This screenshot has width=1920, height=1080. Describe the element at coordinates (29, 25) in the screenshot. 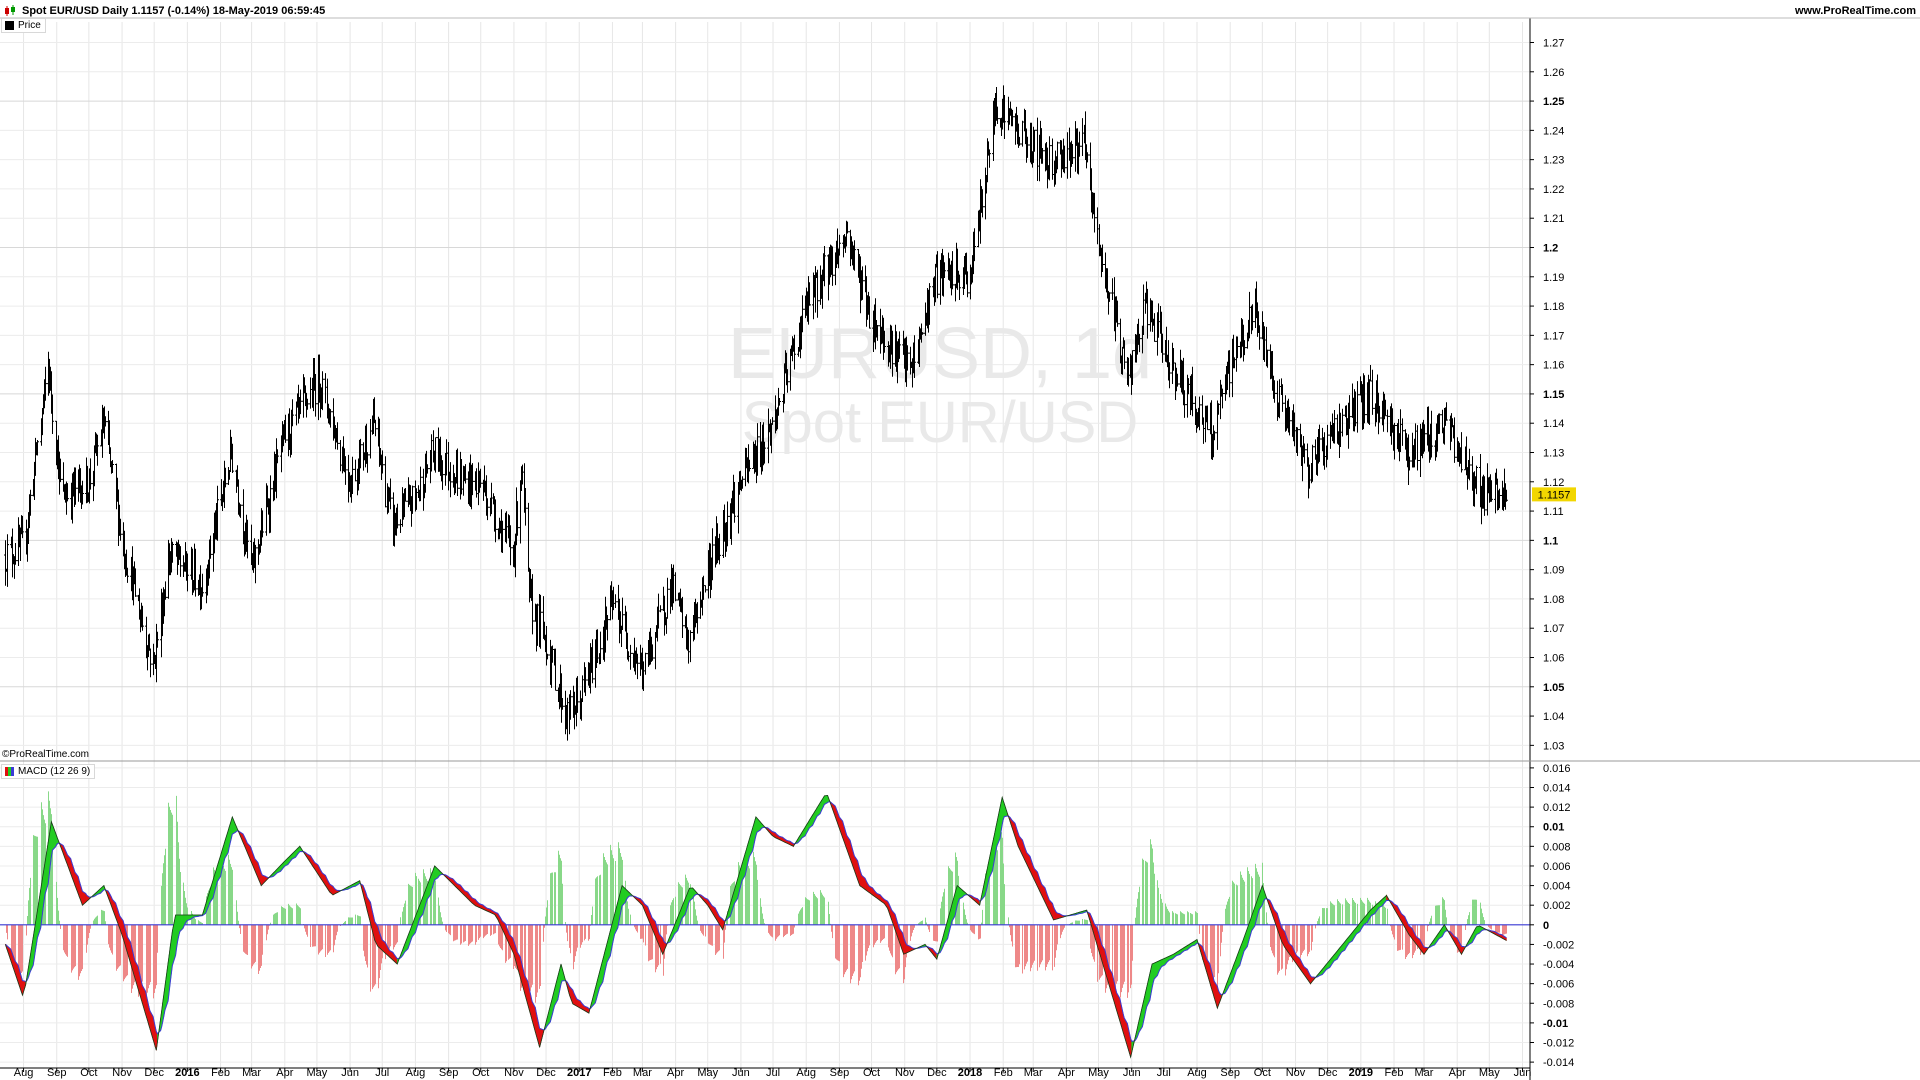

I see `price-legend-label: Price` at that location.